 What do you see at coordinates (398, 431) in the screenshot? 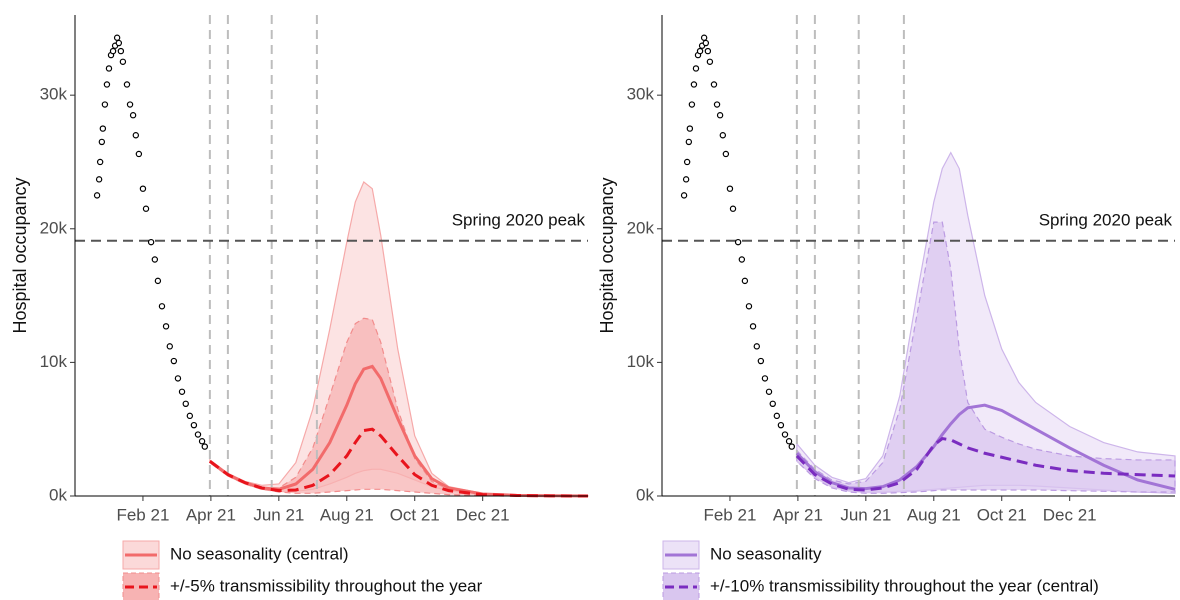
I see `series-line` at bounding box center [398, 431].